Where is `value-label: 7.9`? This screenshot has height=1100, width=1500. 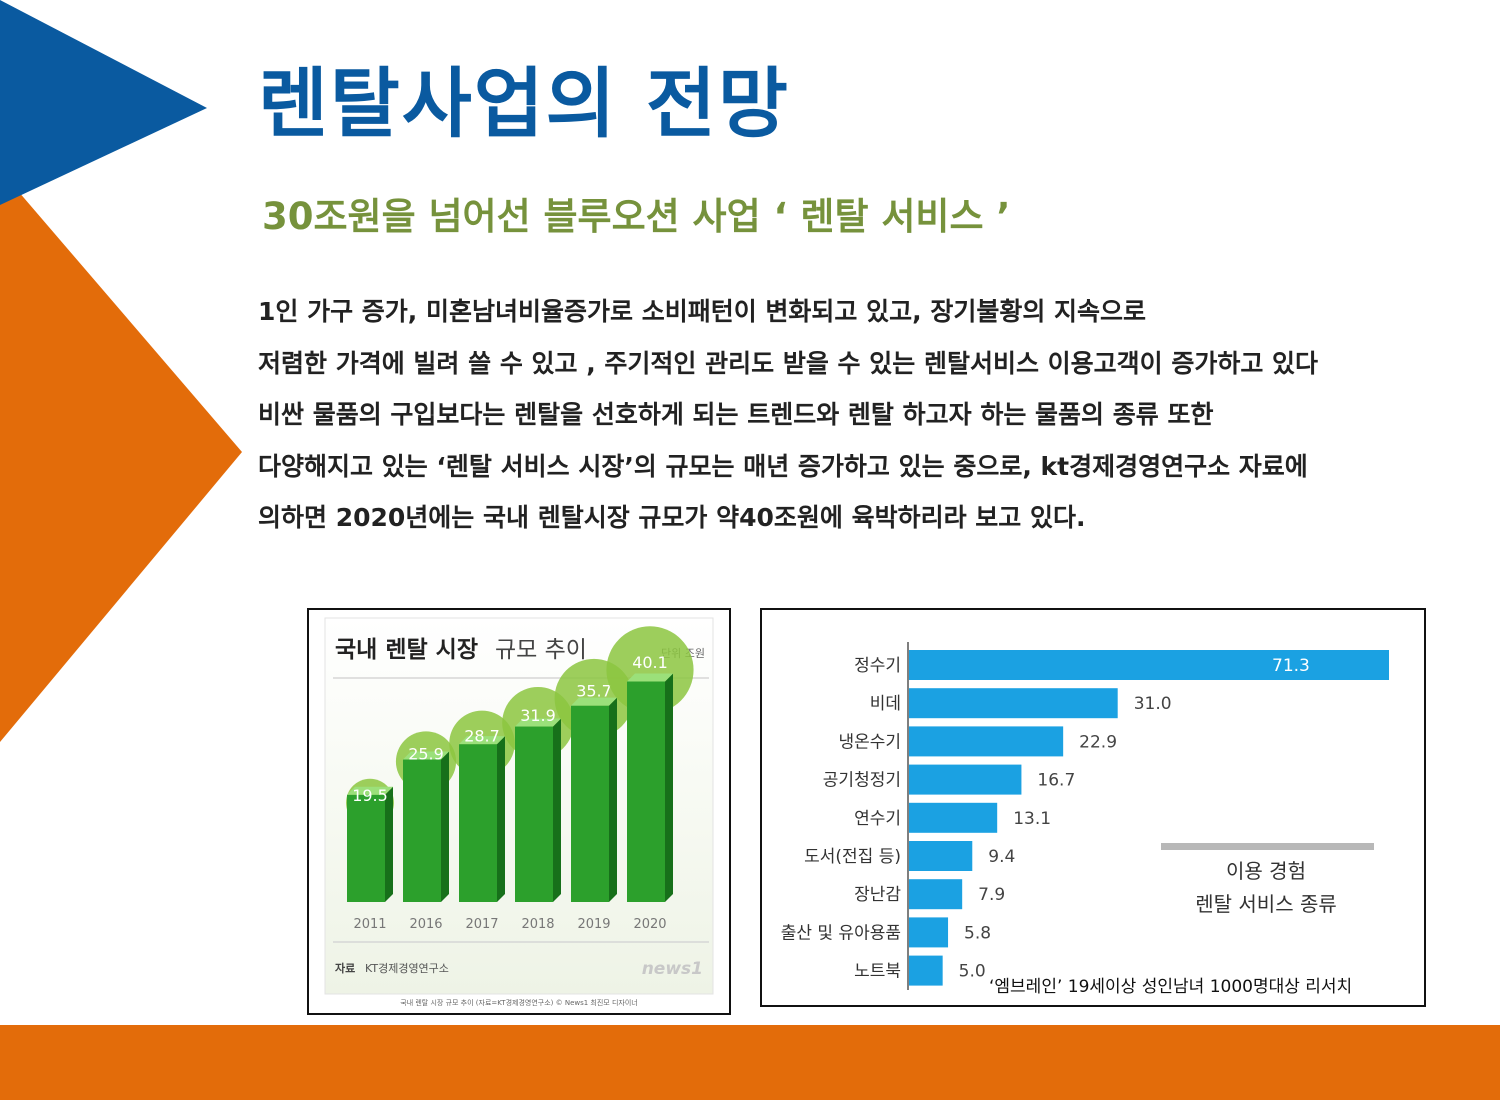 value-label: 7.9 is located at coordinates (991, 895).